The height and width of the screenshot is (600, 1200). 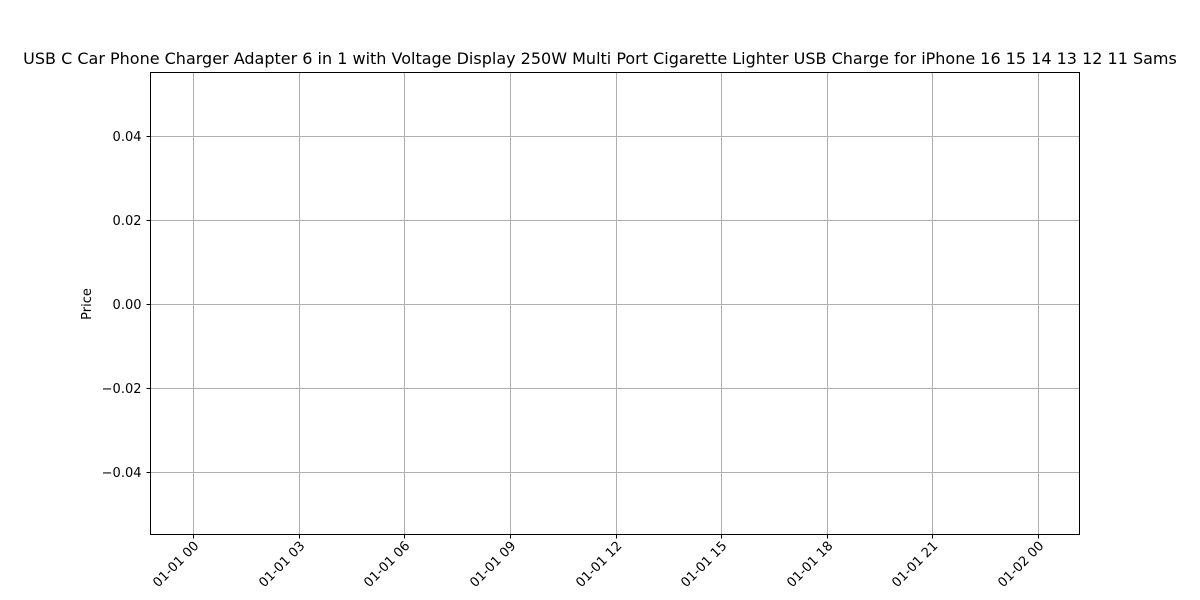 I want to click on y-ticks: 0.04 0.02 0.00 −0.02 −0.04, so click(x=126, y=305).